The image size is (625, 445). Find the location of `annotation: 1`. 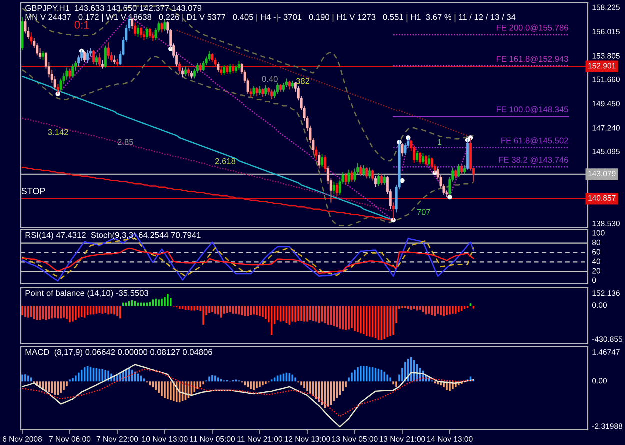

annotation: 1 is located at coordinates (440, 142).